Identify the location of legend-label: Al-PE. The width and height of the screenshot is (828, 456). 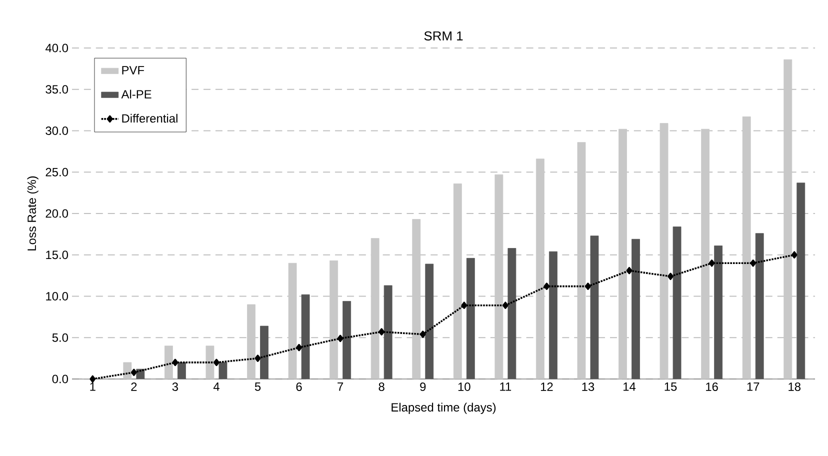
(136, 94).